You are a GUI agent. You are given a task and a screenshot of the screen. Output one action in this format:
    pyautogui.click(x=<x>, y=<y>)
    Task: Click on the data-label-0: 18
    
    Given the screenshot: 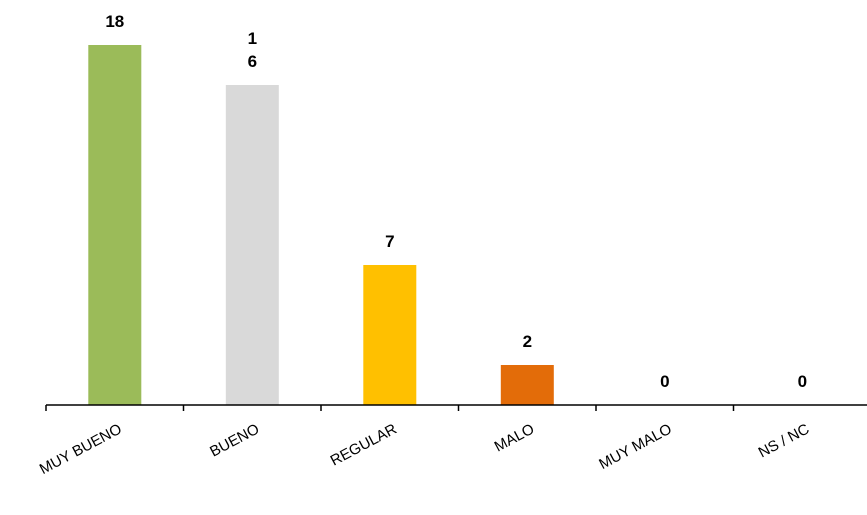 What is the action you would take?
    pyautogui.click(x=114, y=21)
    